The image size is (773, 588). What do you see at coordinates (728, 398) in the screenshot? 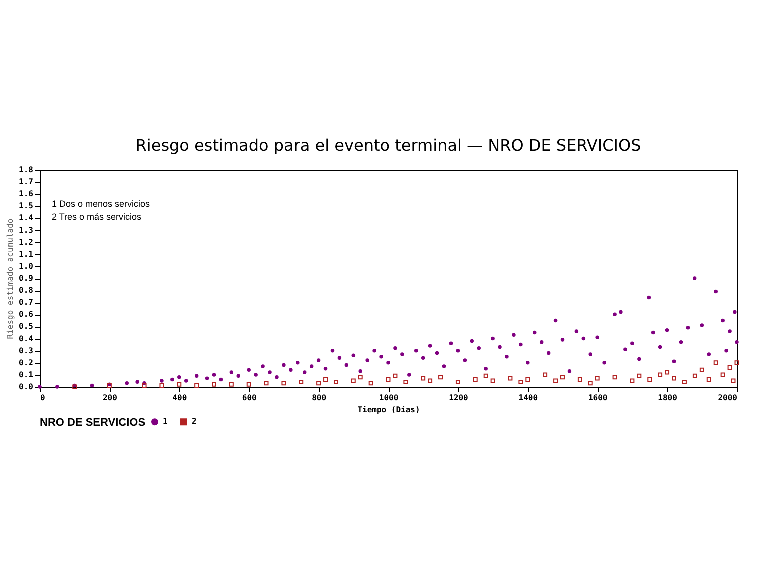
I see `x-tick-label: 2000` at bounding box center [728, 398].